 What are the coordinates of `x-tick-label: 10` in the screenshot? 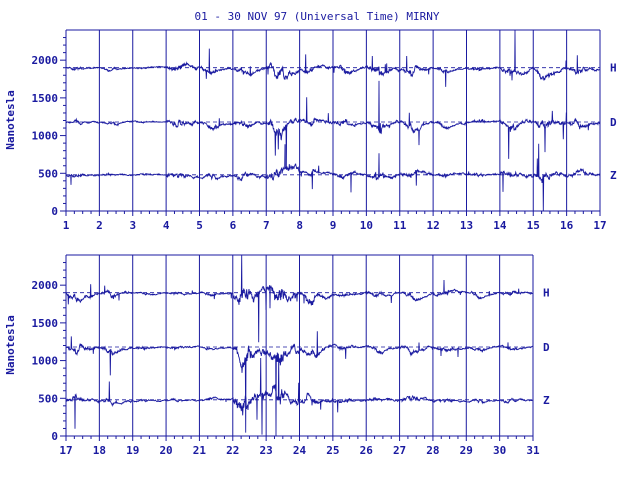 It's located at (366, 225).